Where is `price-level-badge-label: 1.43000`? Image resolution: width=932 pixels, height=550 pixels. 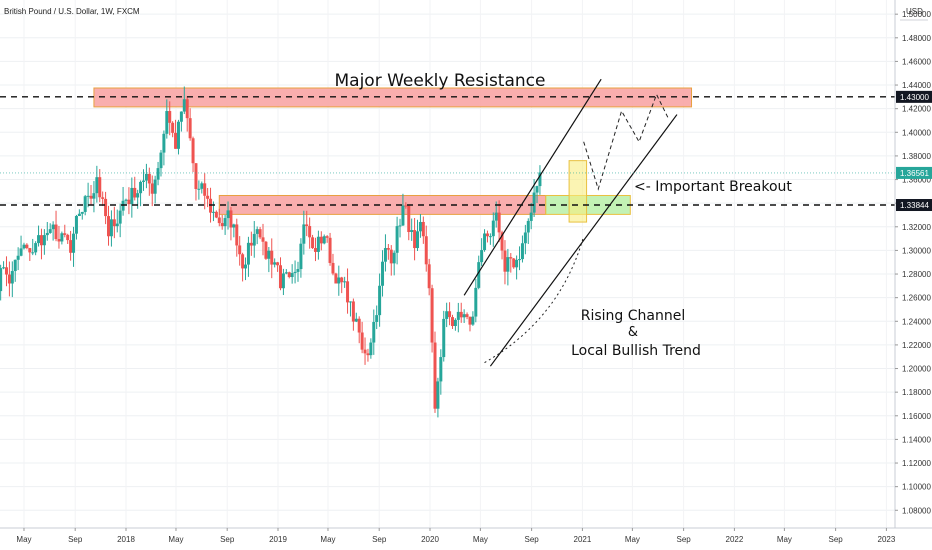
price-level-badge-label: 1.43000 is located at coordinates (914, 97).